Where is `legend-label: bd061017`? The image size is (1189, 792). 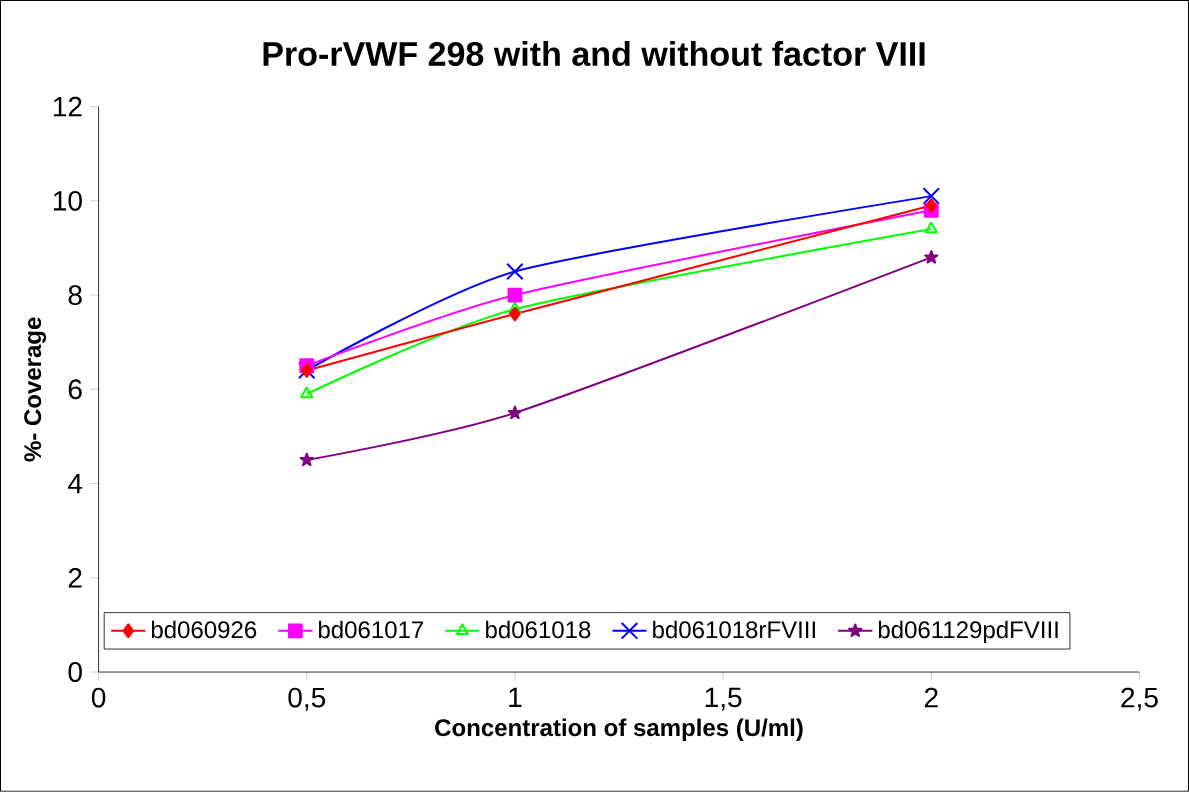 legend-label: bd061017 is located at coordinates (371, 629).